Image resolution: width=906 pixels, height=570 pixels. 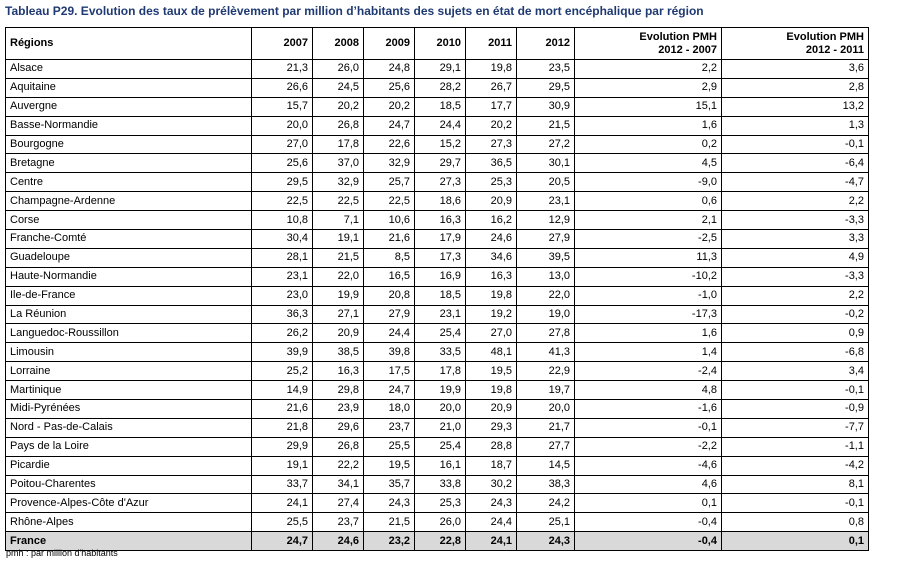 What do you see at coordinates (389, 503) in the screenshot?
I see `value-cell: 24,3` at bounding box center [389, 503].